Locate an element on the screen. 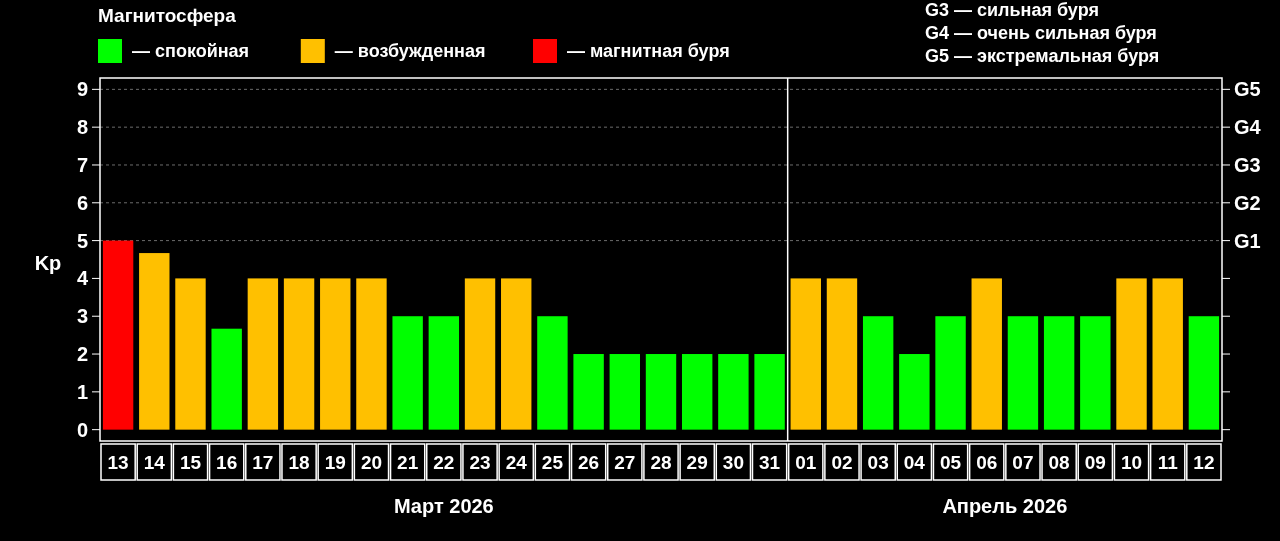  text: G4 — очень сильная буря is located at coordinates (1041, 33).